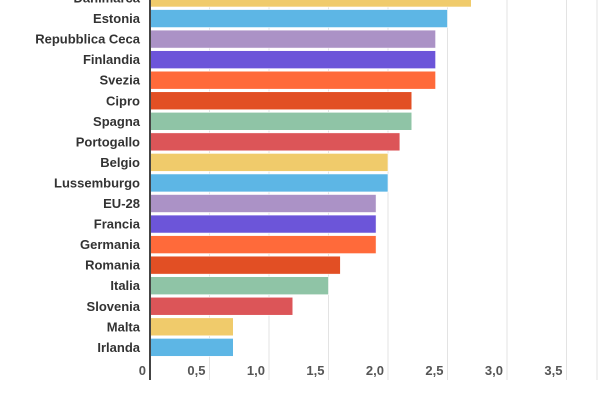 The width and height of the screenshot is (600, 400). I want to click on x-tick-label: 3,0, so click(494, 370).